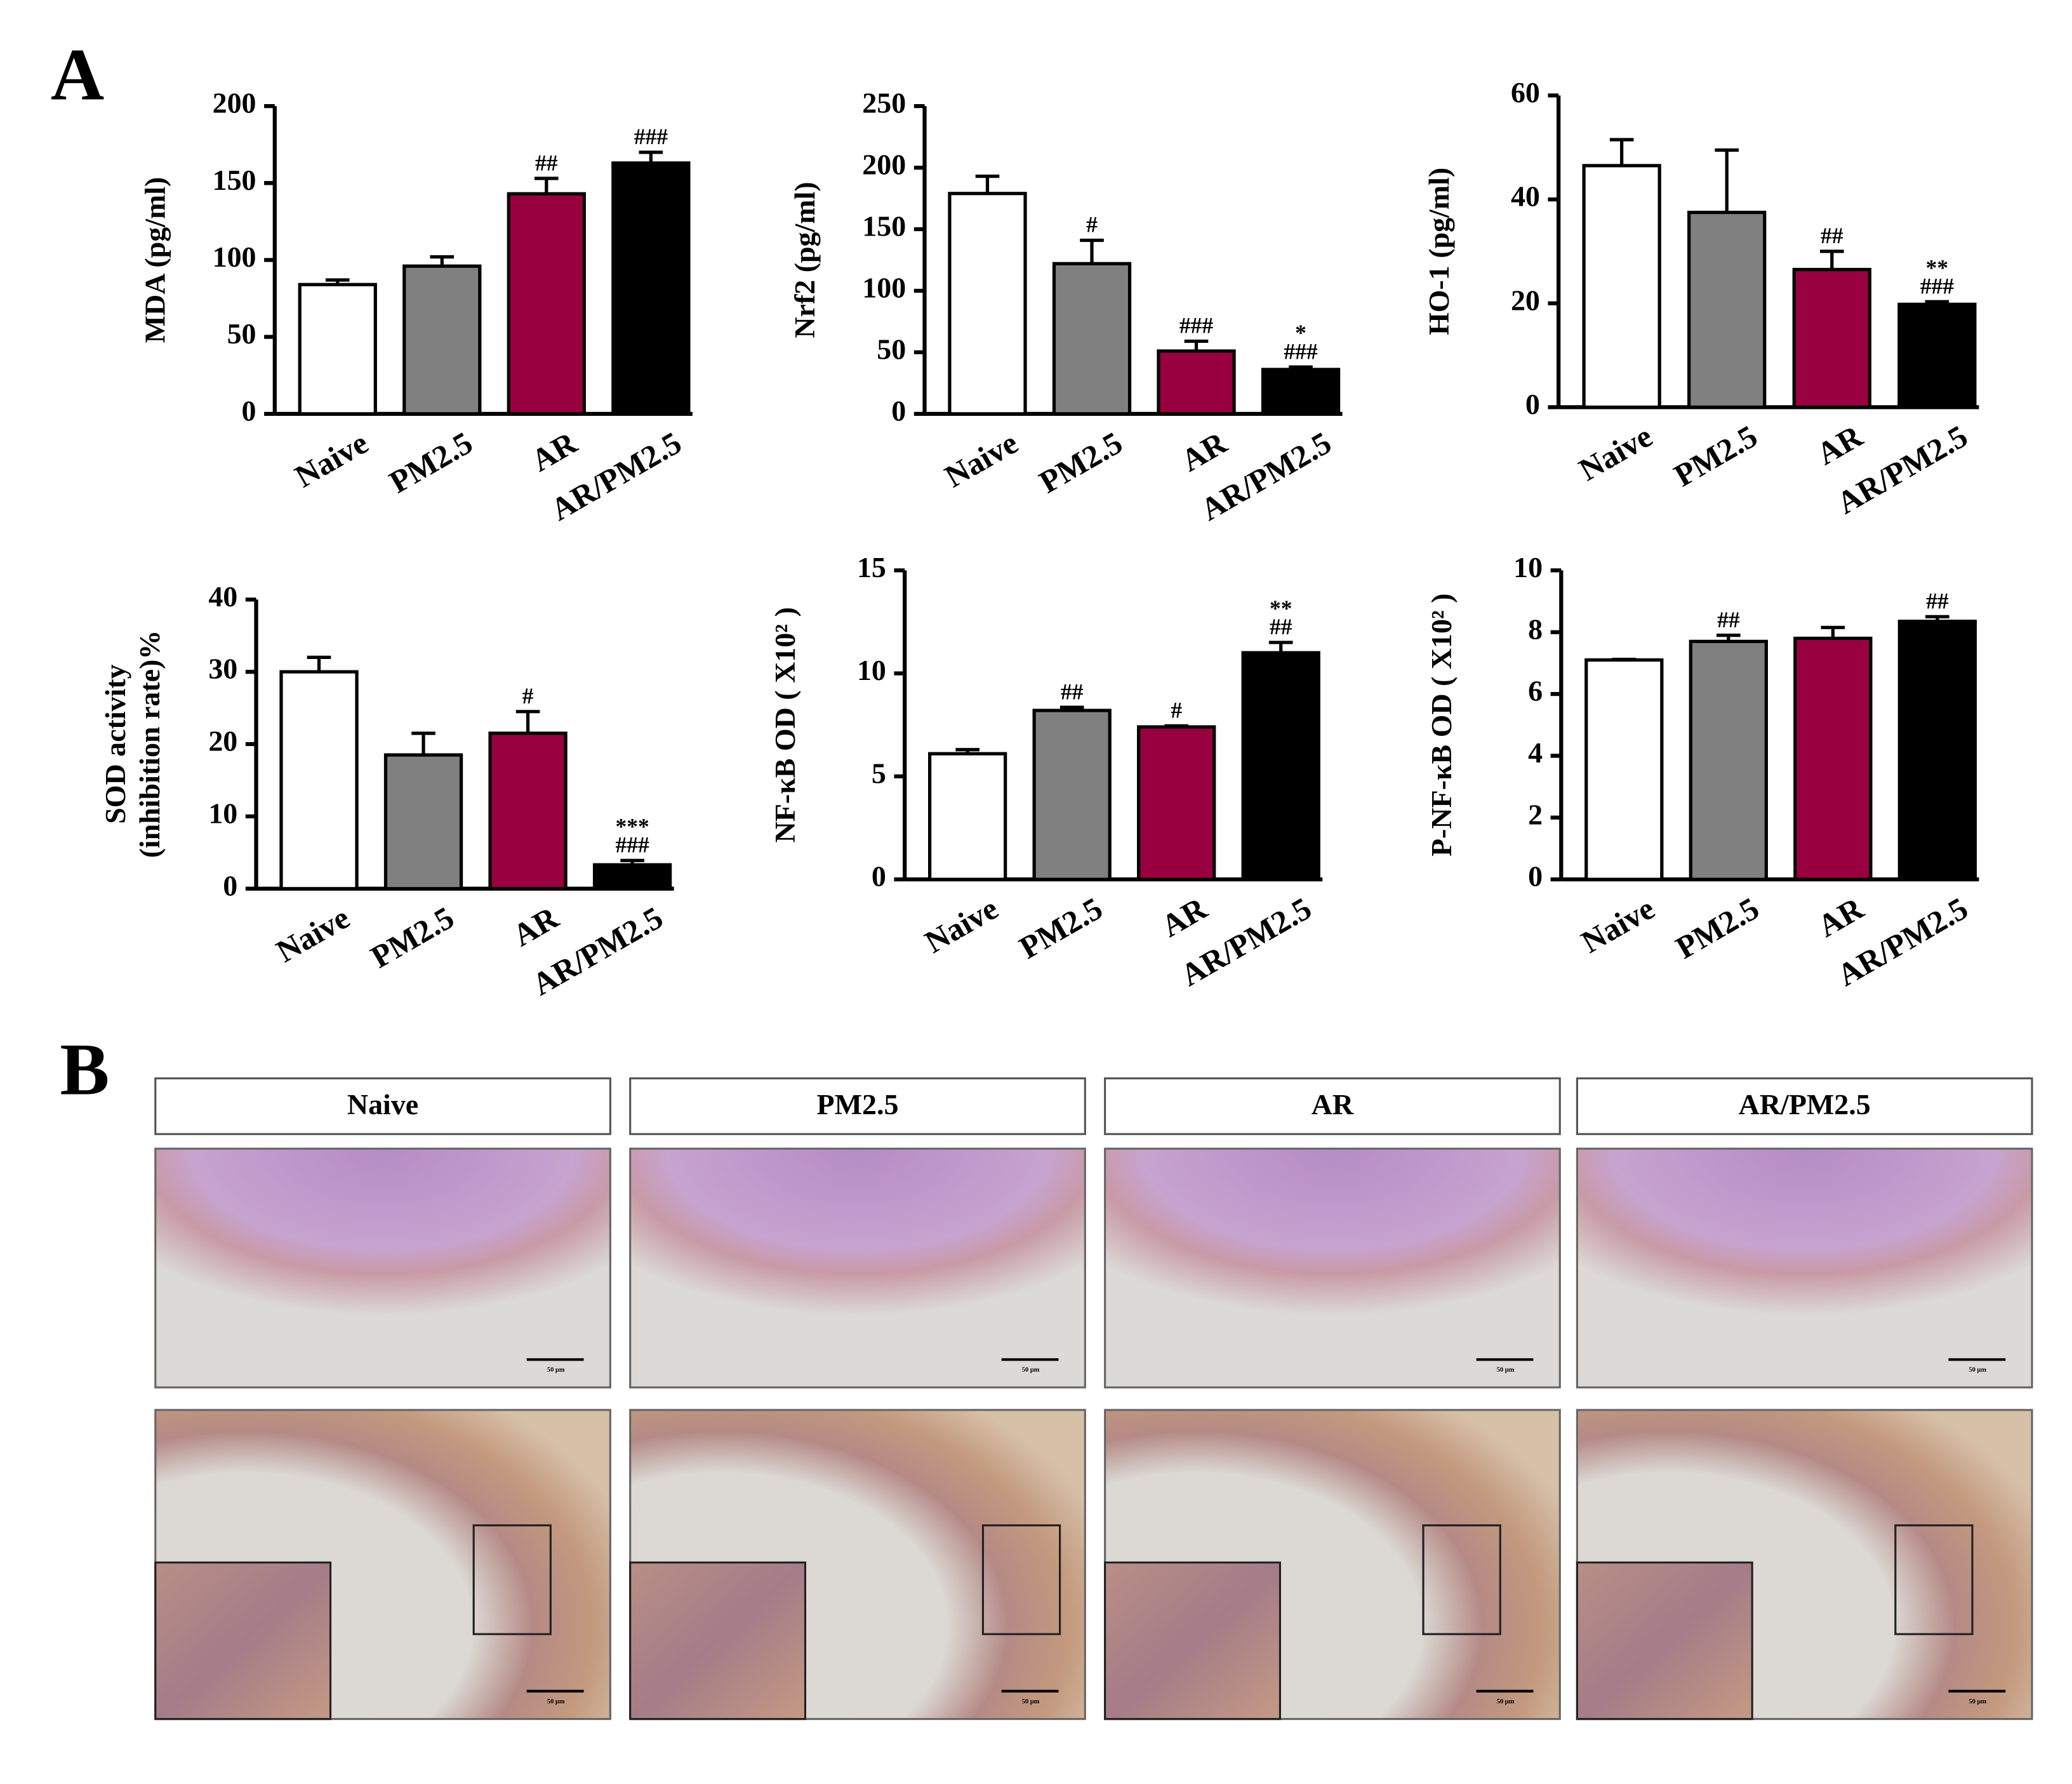 The width and height of the screenshot is (2072, 1784). I want to click on group-header: Naive, so click(382, 1104).